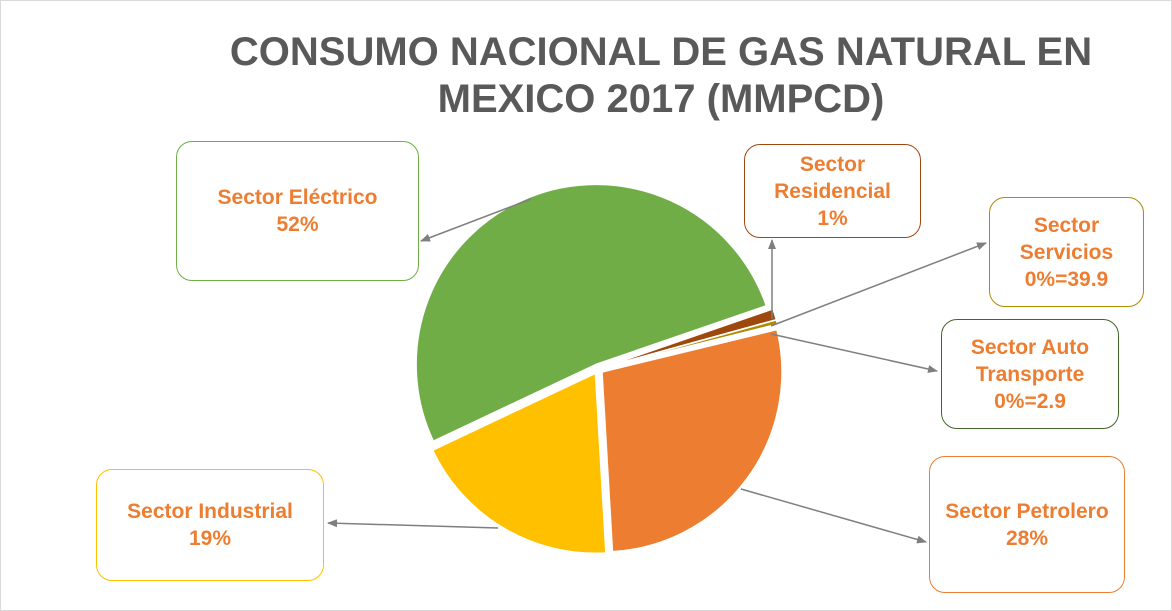 The image size is (1172, 611). I want to click on data-label: Sector Auto Transporte 0%=2.9, so click(1030, 374).